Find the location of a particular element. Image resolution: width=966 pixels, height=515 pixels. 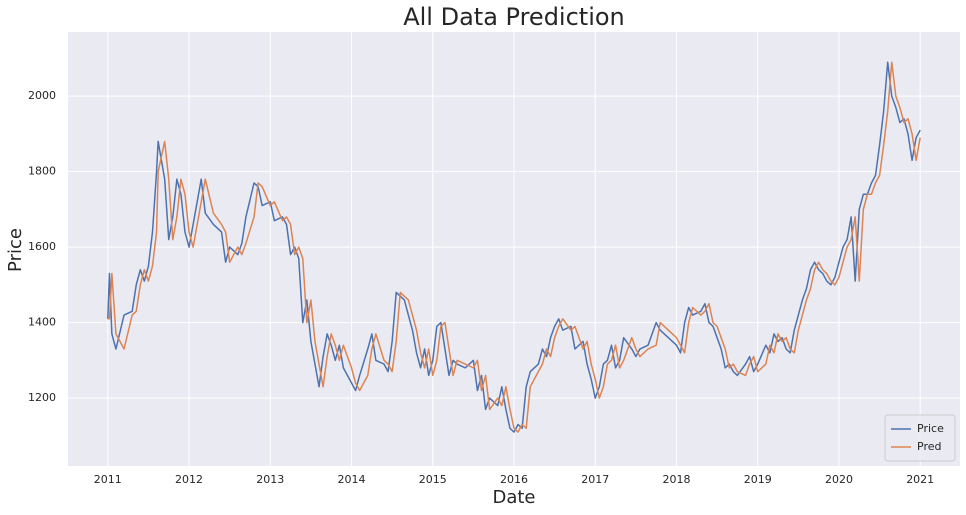

x-tick-label: 2012 is located at coordinates (189, 479).